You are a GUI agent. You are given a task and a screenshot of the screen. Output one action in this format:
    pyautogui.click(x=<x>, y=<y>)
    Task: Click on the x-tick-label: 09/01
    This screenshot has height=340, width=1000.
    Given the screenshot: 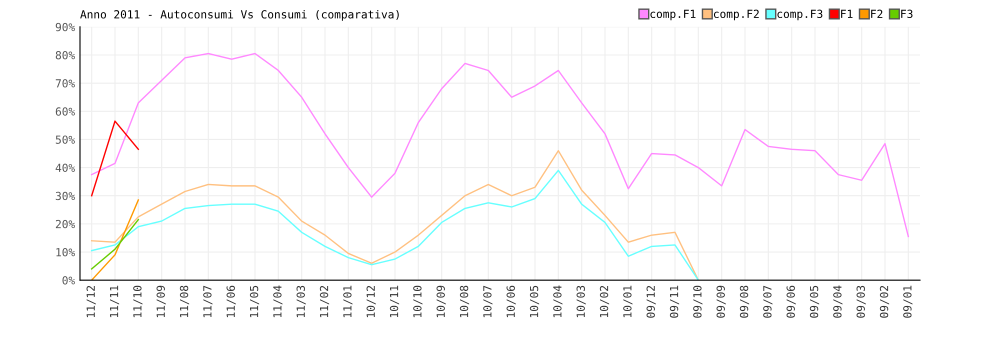 What is the action you would take?
    pyautogui.click(x=907, y=302)
    